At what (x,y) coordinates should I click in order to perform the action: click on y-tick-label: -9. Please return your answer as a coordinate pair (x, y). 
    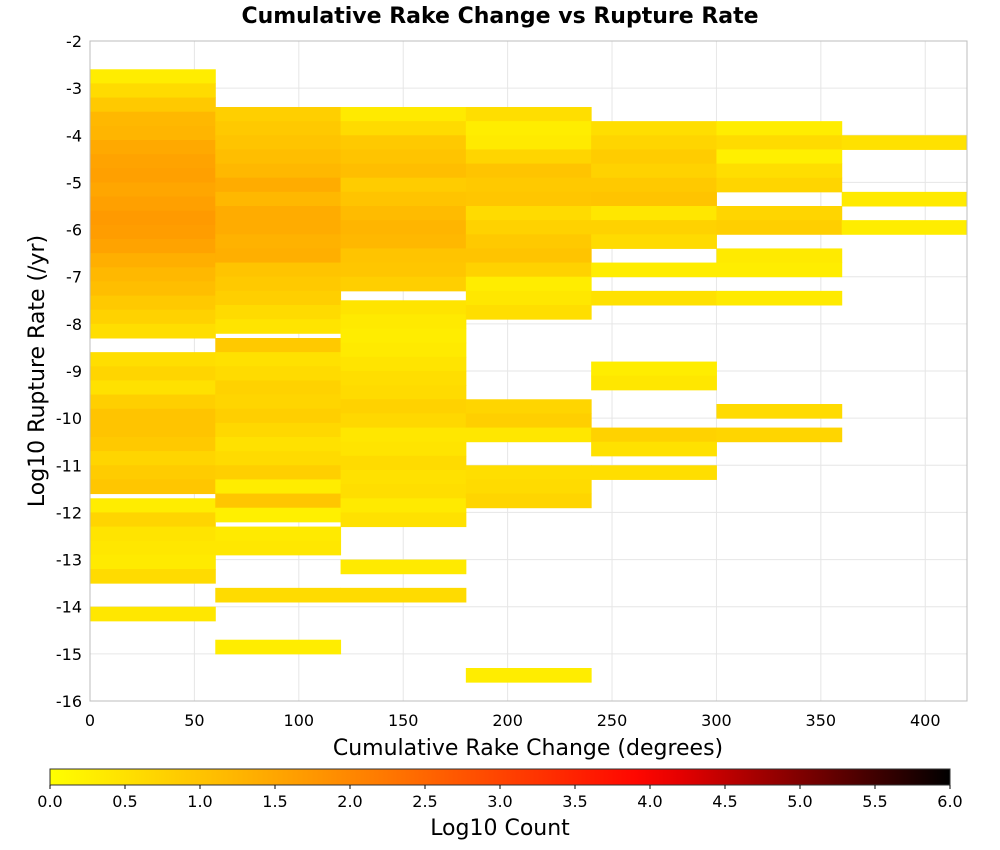
    Looking at the image, I should click on (74, 371).